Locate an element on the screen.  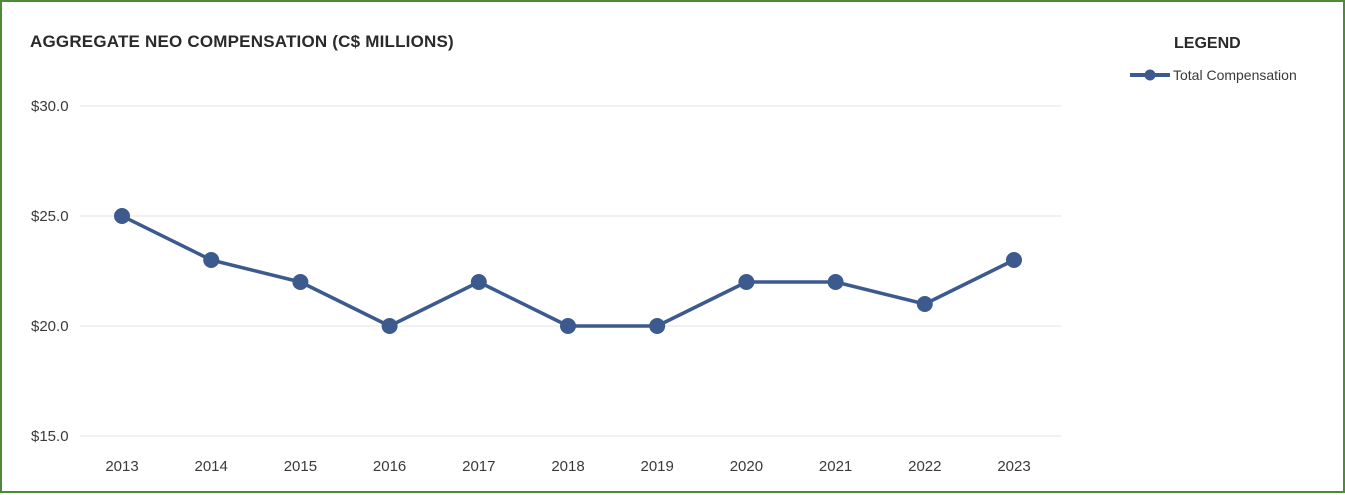
x-tick-label: 2013 is located at coordinates (121, 466).